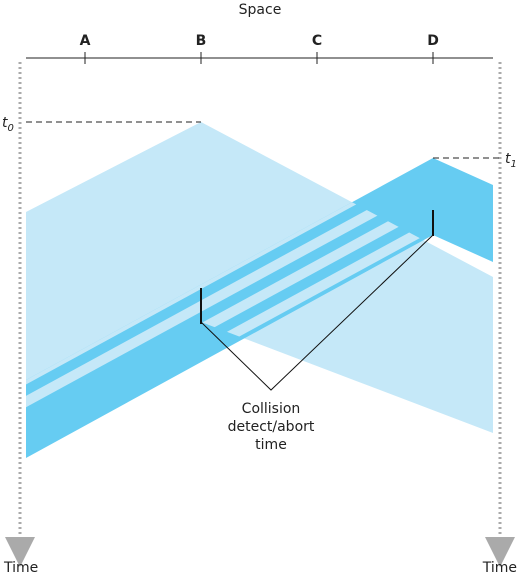 This screenshot has width=521, height=578. I want to click on annotation: Collision, so click(271, 409).